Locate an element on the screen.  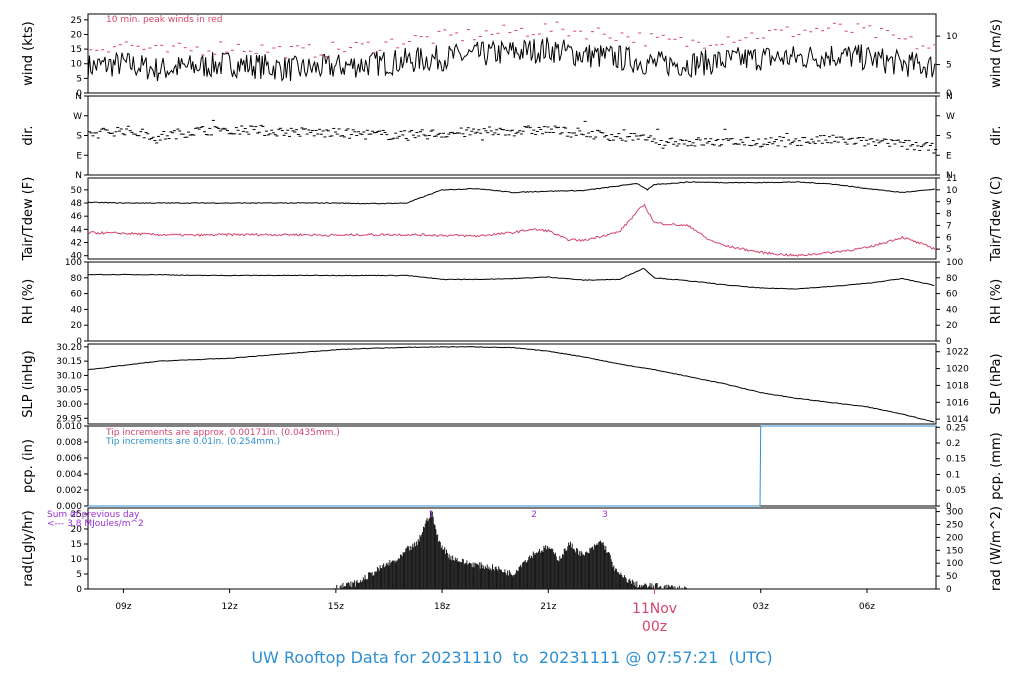
y-tick-label: W is located at coordinates (77, 117).